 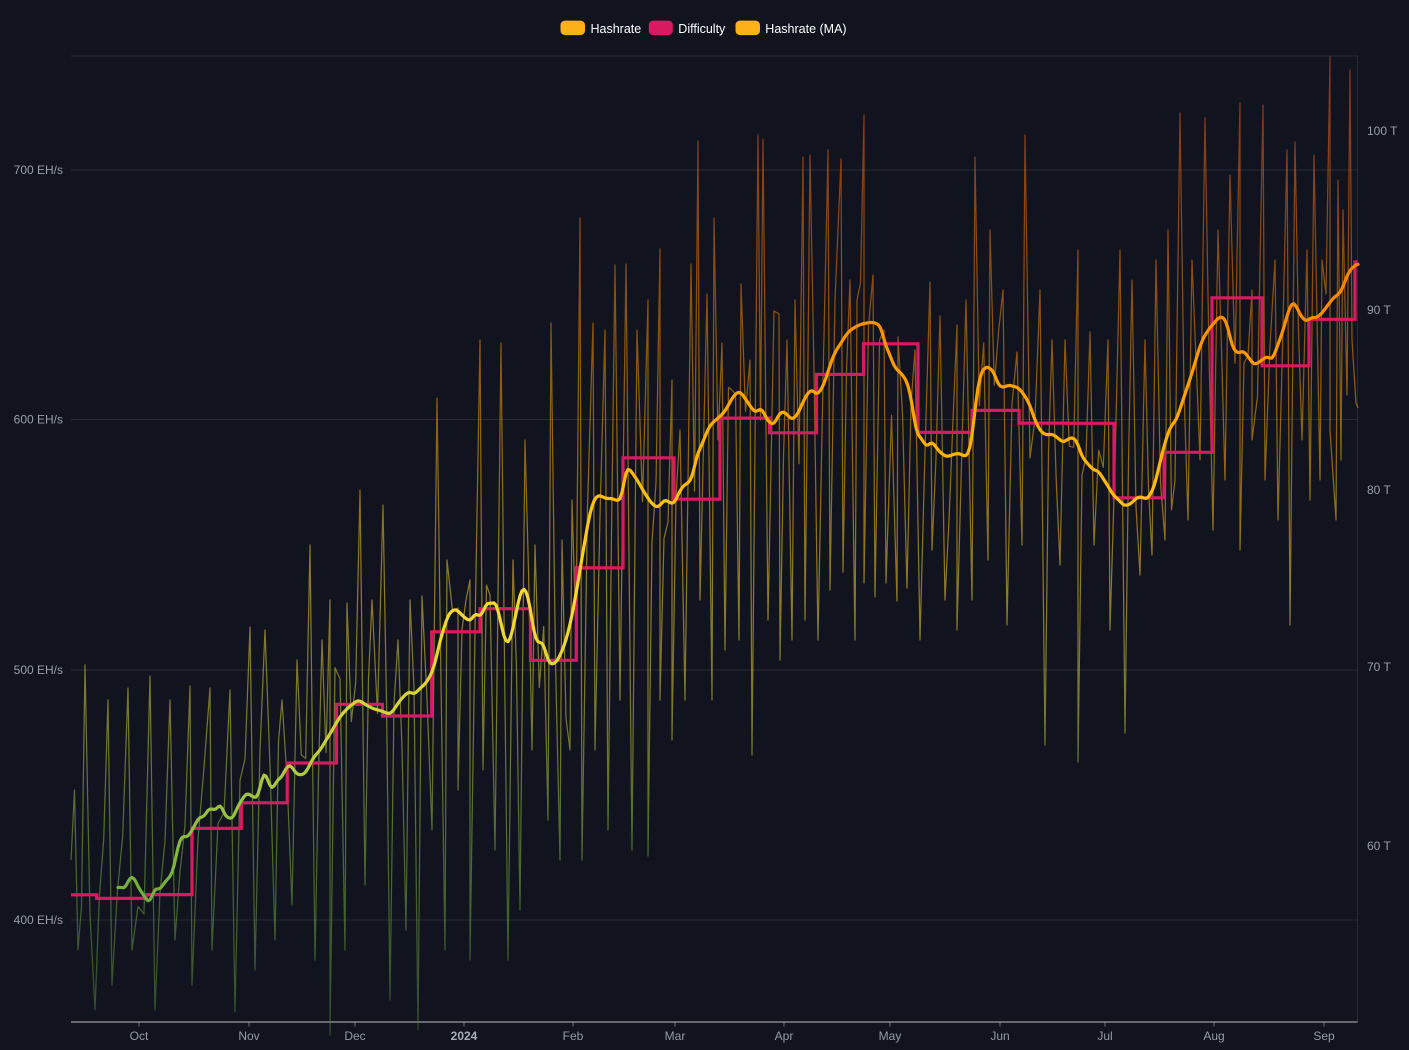 I want to click on svg-text: 2024, so click(x=464, y=1036).